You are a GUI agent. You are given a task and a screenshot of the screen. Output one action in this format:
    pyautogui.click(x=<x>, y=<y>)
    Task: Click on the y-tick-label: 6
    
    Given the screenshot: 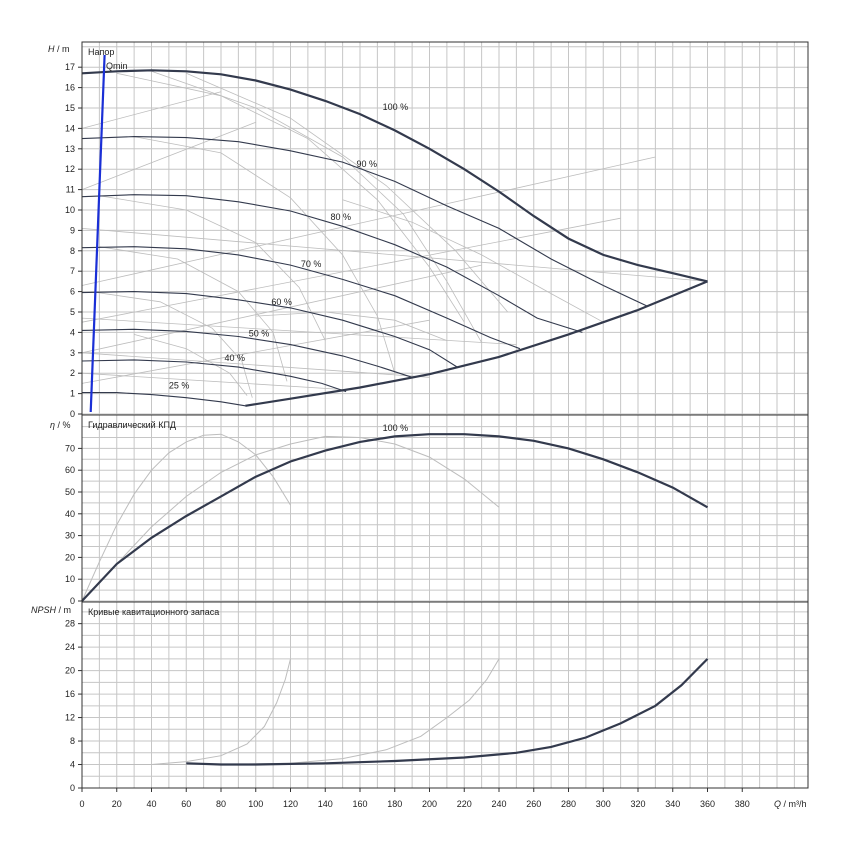 What is the action you would take?
    pyautogui.click(x=72, y=292)
    